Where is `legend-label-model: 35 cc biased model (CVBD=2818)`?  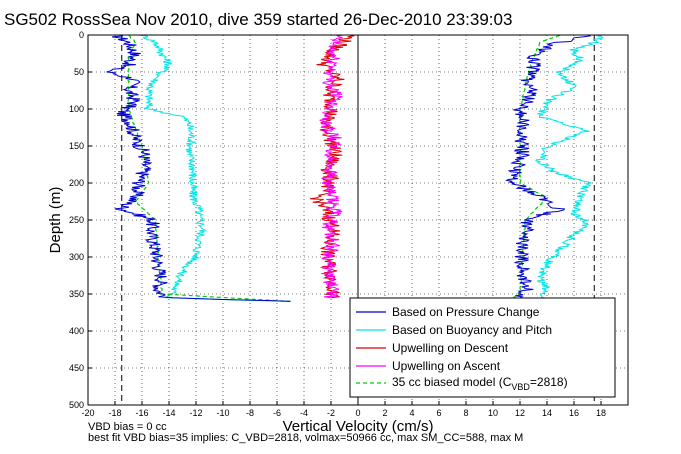
legend-label-model: 35 cc biased model (CVBD=2818) is located at coordinates (480, 383).